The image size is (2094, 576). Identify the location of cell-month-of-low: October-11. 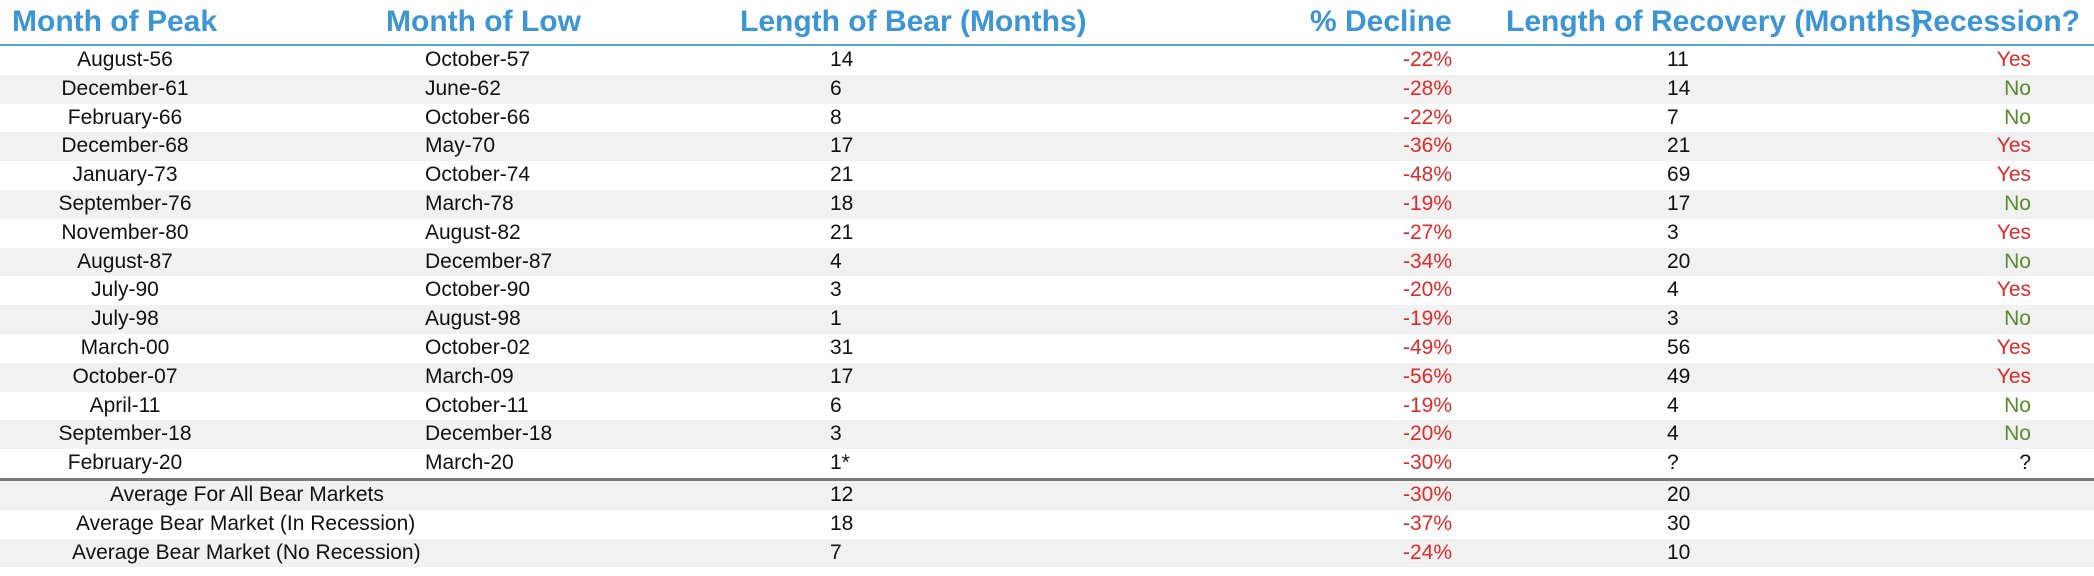
(495, 406).